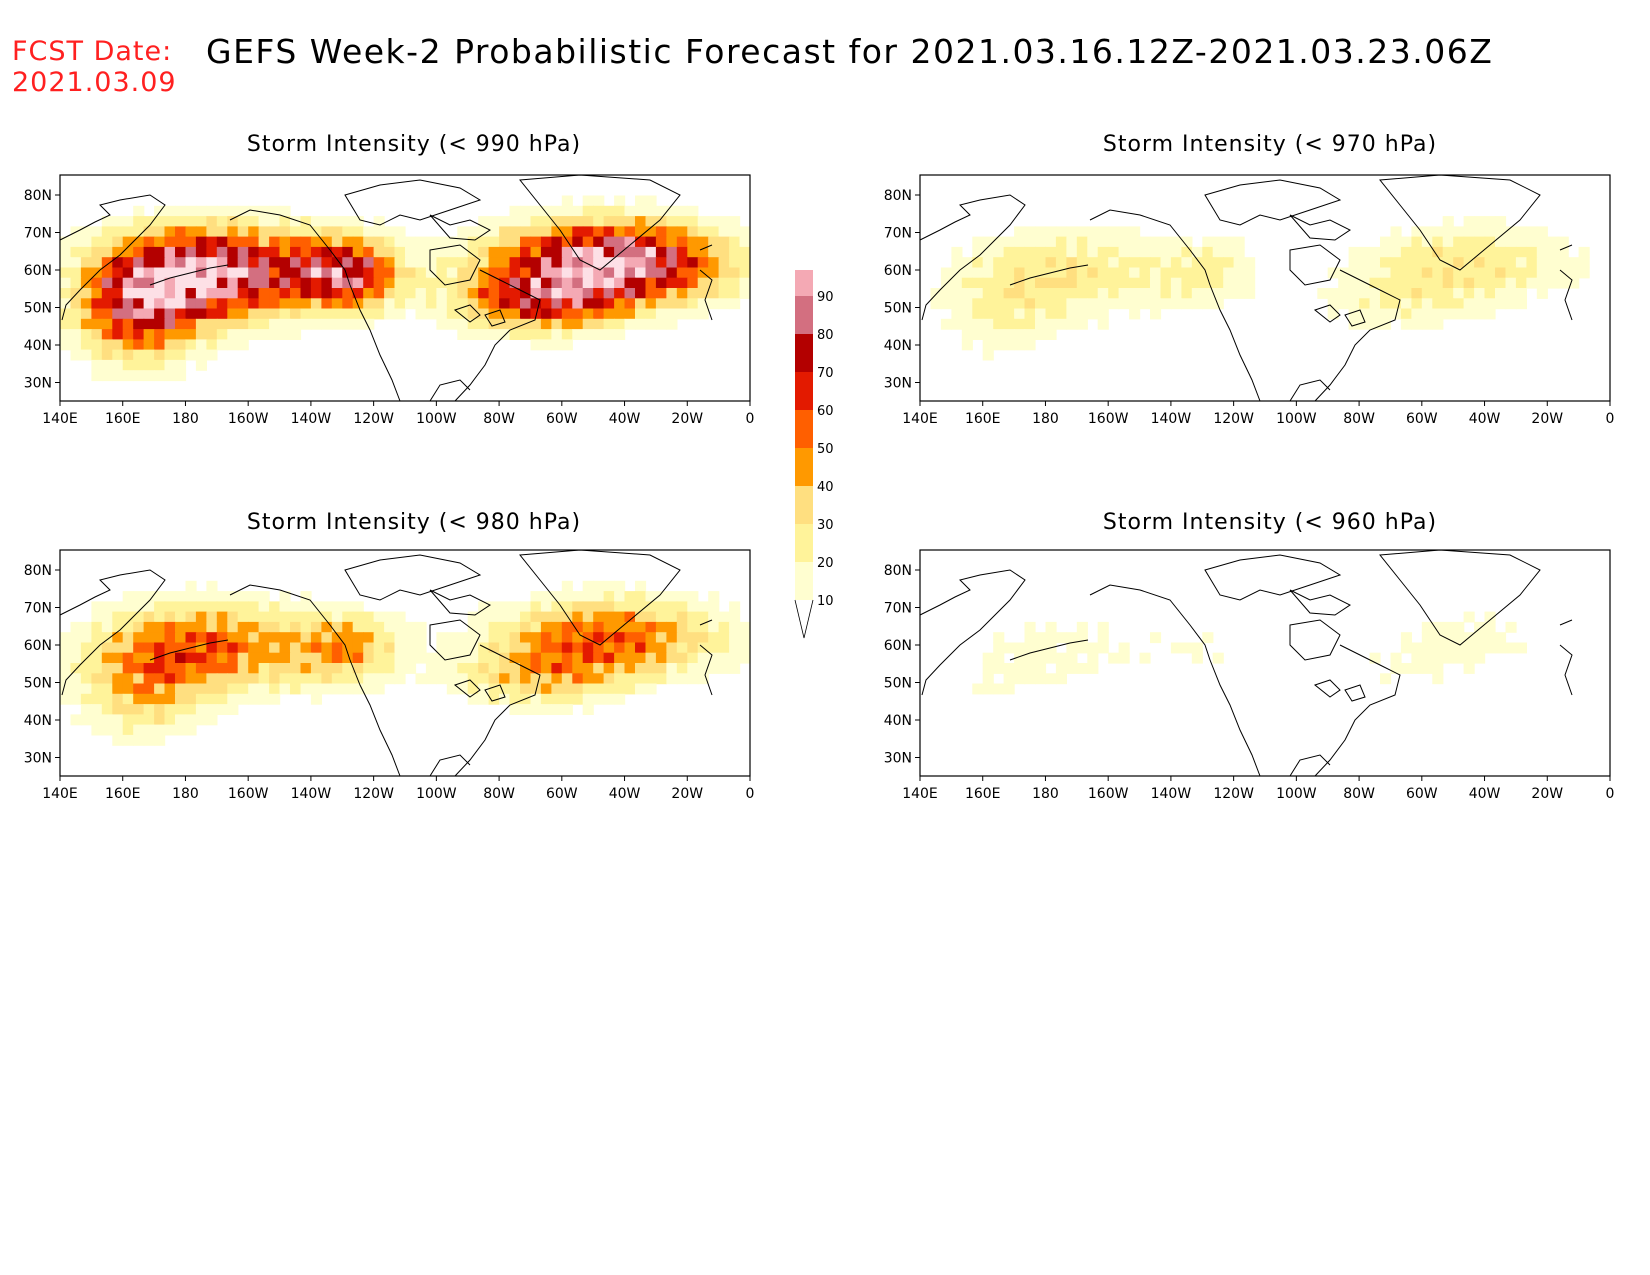 The width and height of the screenshot is (1650, 1275). I want to click on coast-path, so click(1327, 688).